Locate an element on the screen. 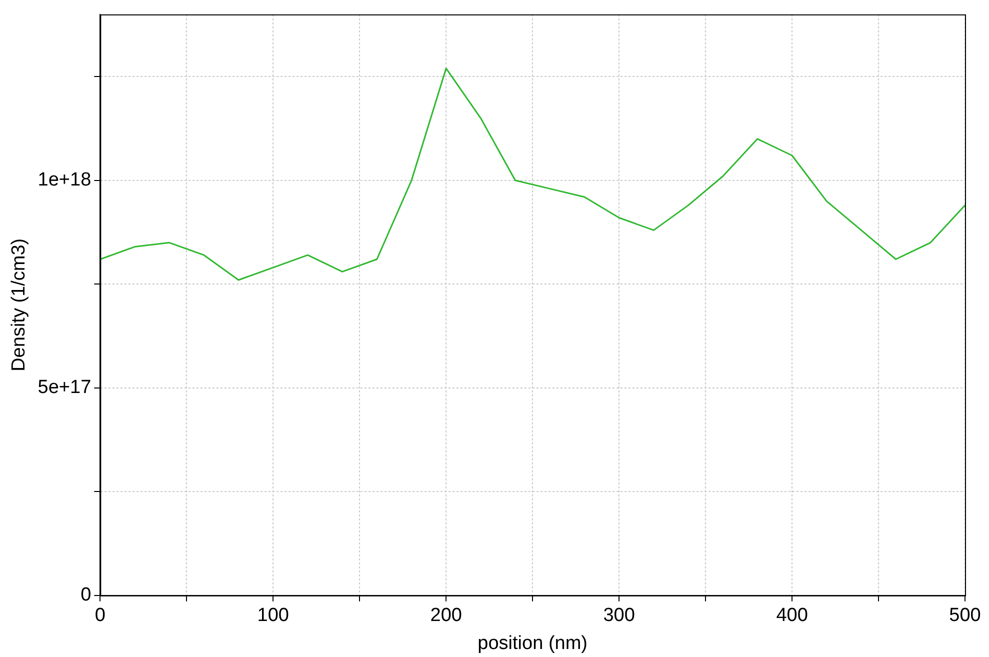  y-axis-title: Density (1/cm3) is located at coordinates (19, 305).